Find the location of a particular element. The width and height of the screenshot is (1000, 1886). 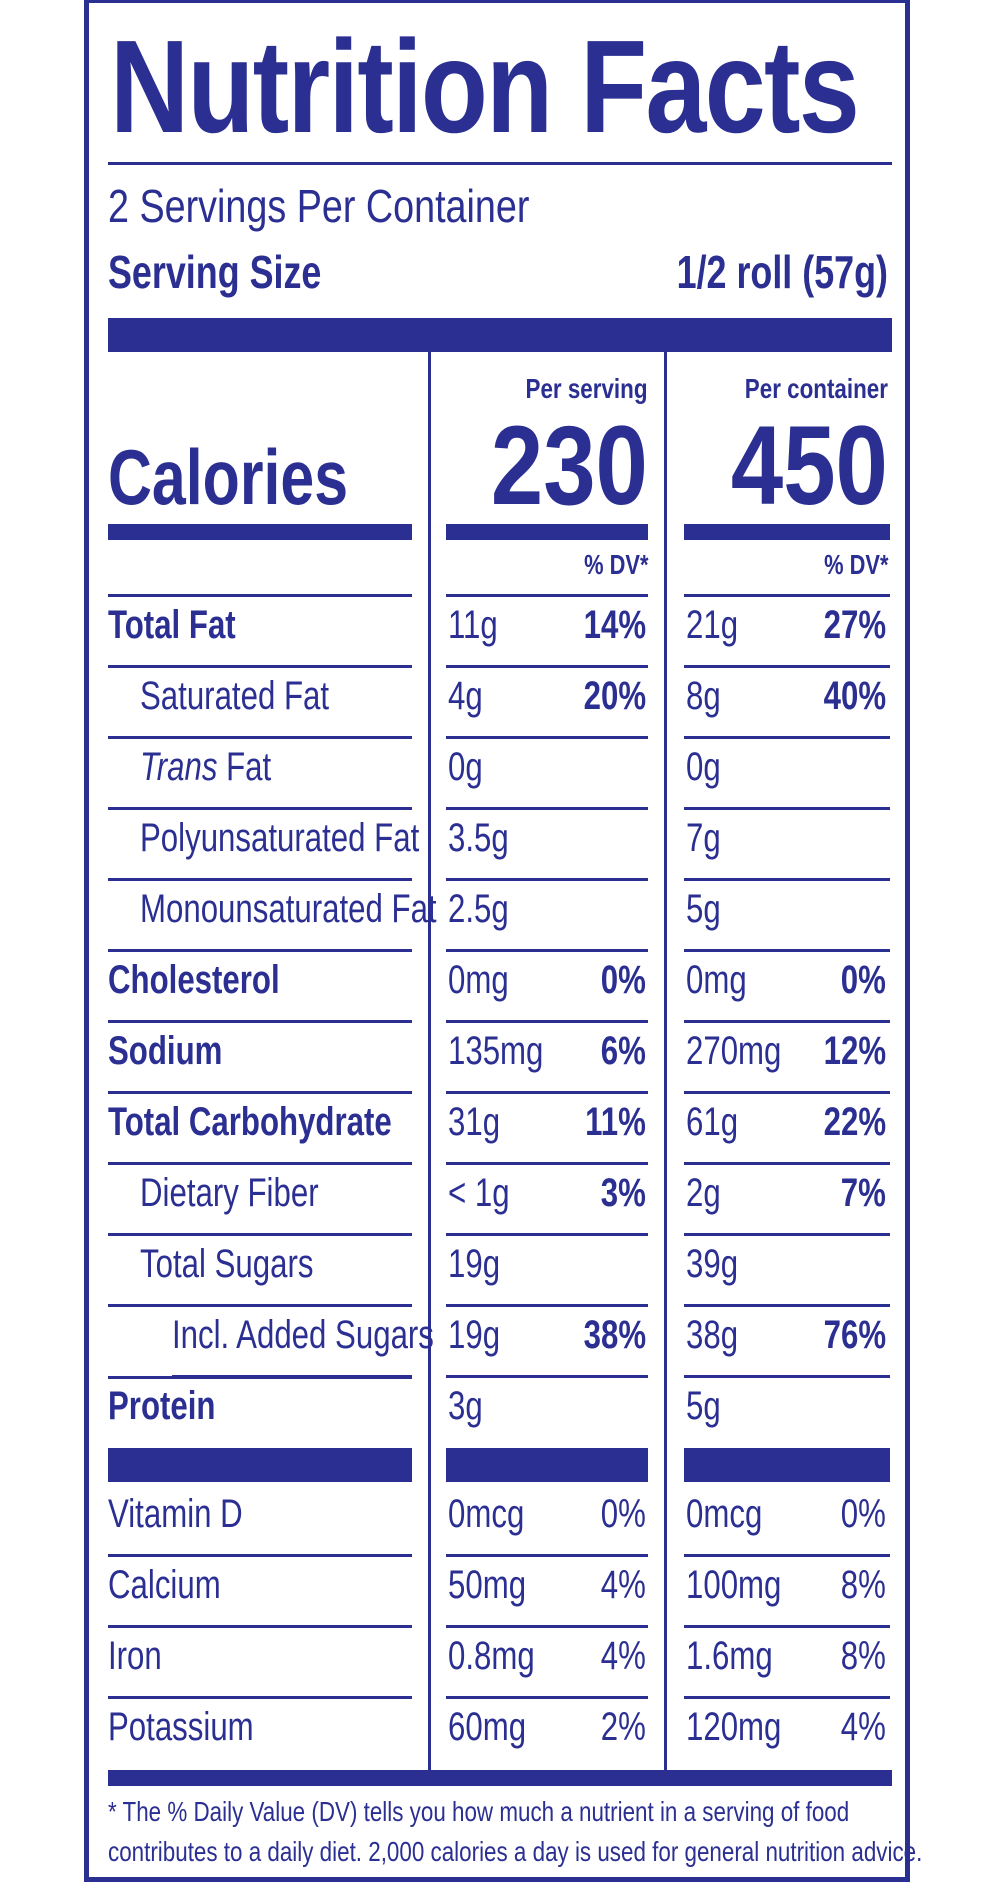

vitamin-container-dv-cell: 4% is located at coordinates (857, 1727).